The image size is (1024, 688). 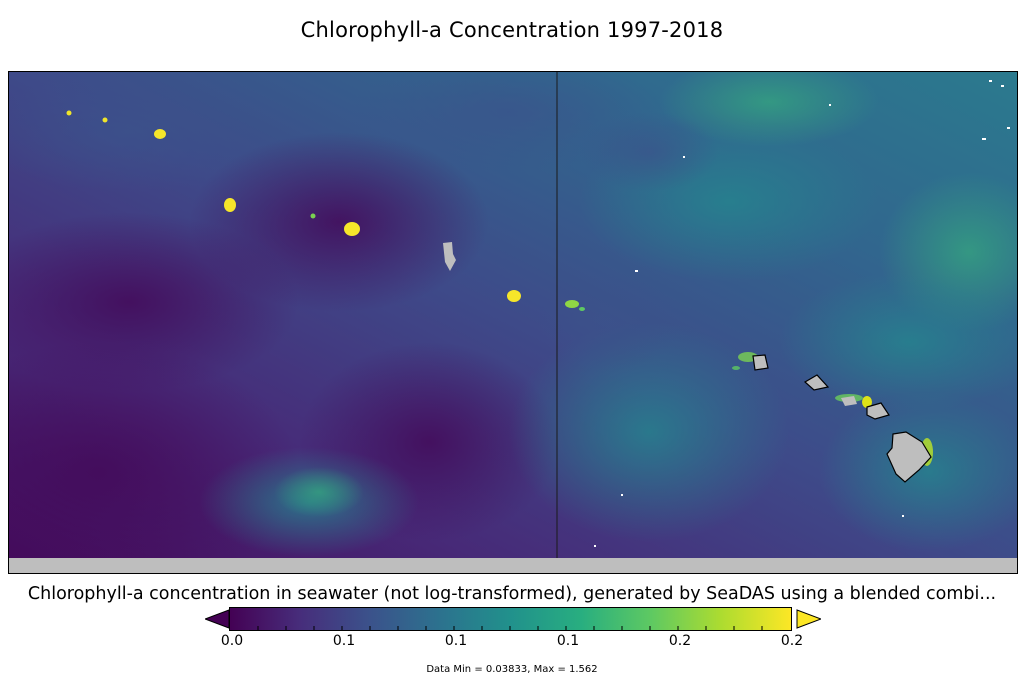 I want to click on hawaiian-islands, so click(x=832, y=417).